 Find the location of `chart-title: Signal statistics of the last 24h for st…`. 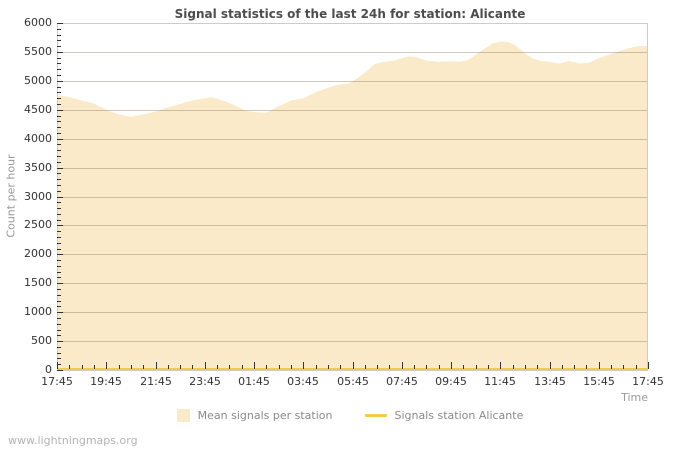

chart-title: Signal statistics of the last 24h for st… is located at coordinates (350, 14).